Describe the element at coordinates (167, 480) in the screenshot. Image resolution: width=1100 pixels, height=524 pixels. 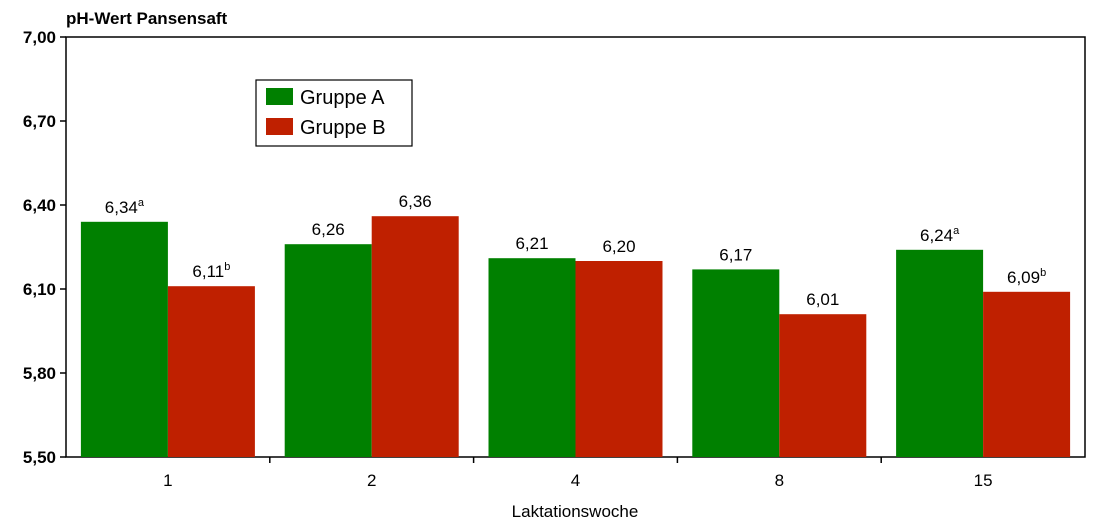
I see `x-tick-label: 1` at that location.